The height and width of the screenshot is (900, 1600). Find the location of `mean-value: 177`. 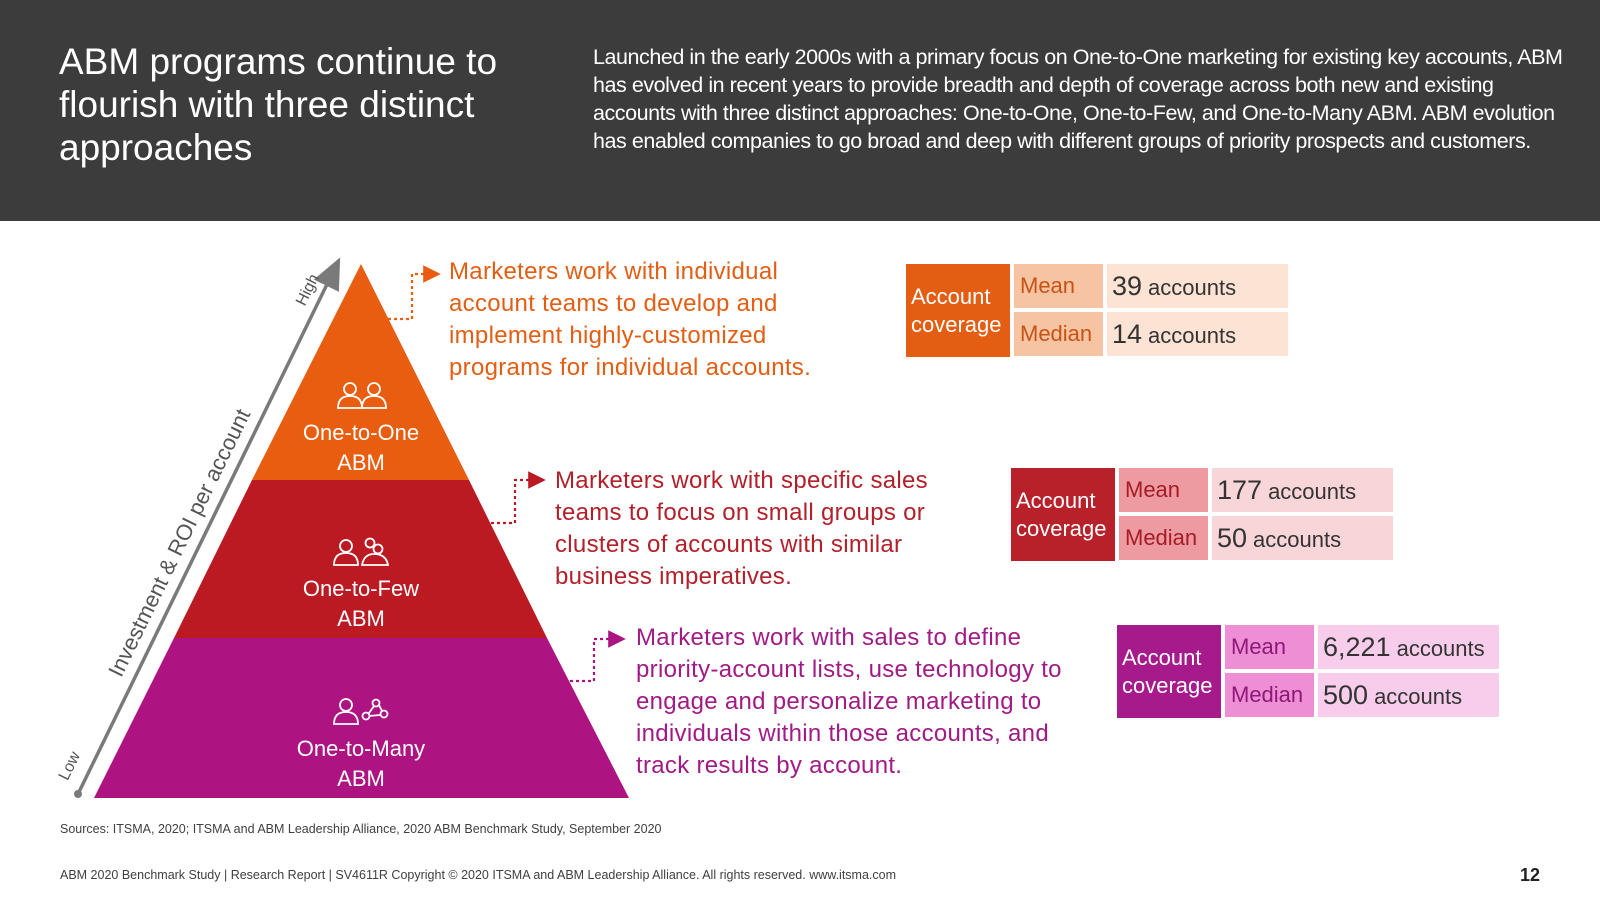

mean-value: 177 is located at coordinates (1240, 490).